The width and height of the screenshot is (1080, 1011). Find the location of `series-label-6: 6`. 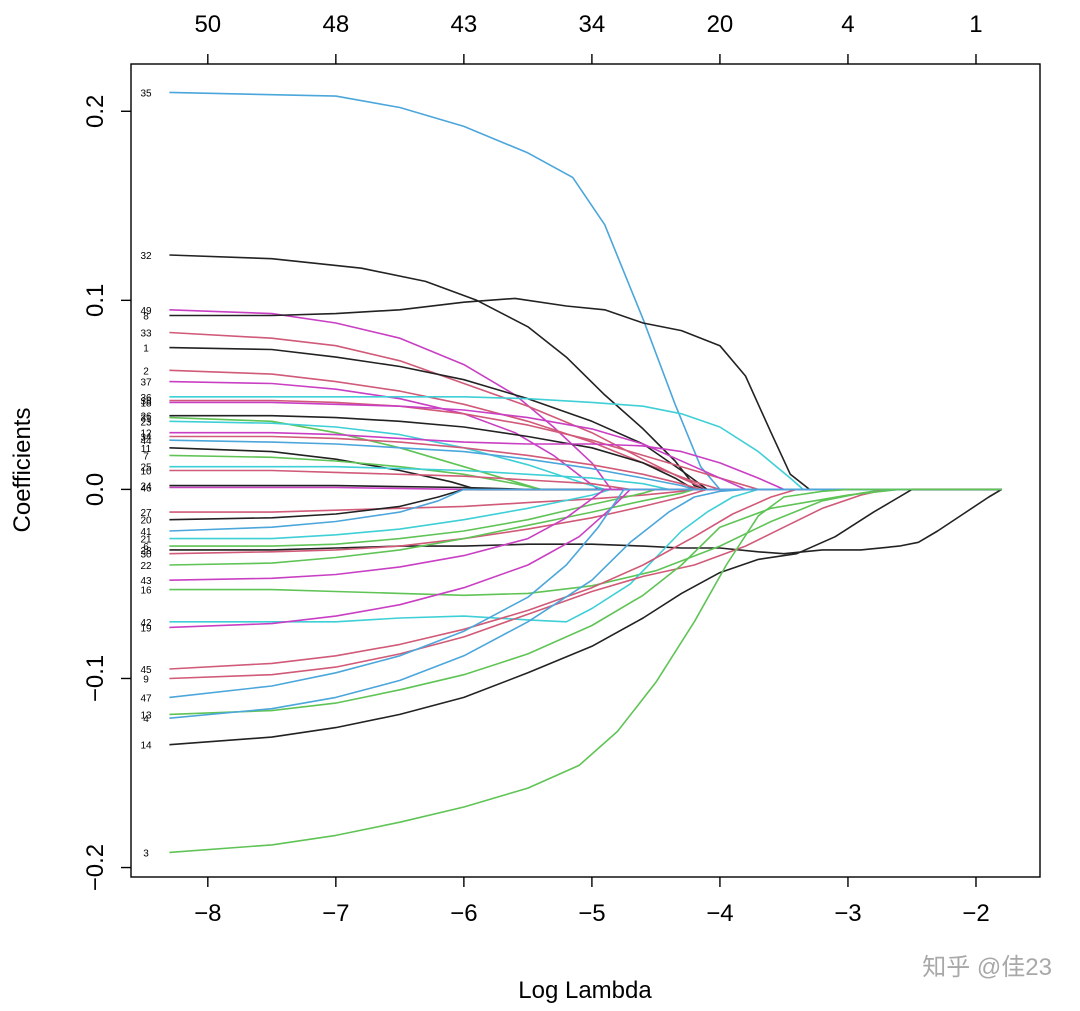

series-label-6: 6 is located at coordinates (146, 547).